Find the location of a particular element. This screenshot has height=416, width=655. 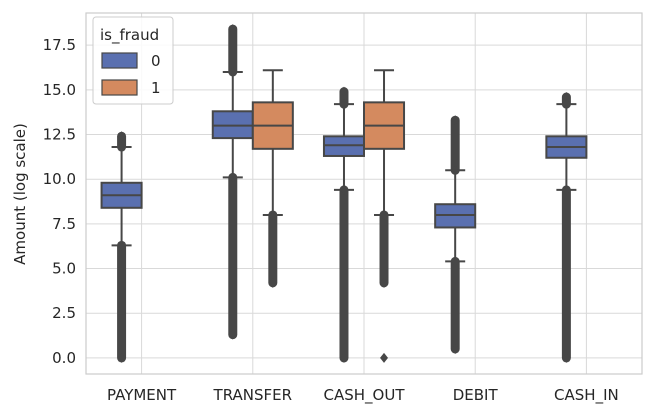

y-tick-label: 0.0 is located at coordinates (64, 358).